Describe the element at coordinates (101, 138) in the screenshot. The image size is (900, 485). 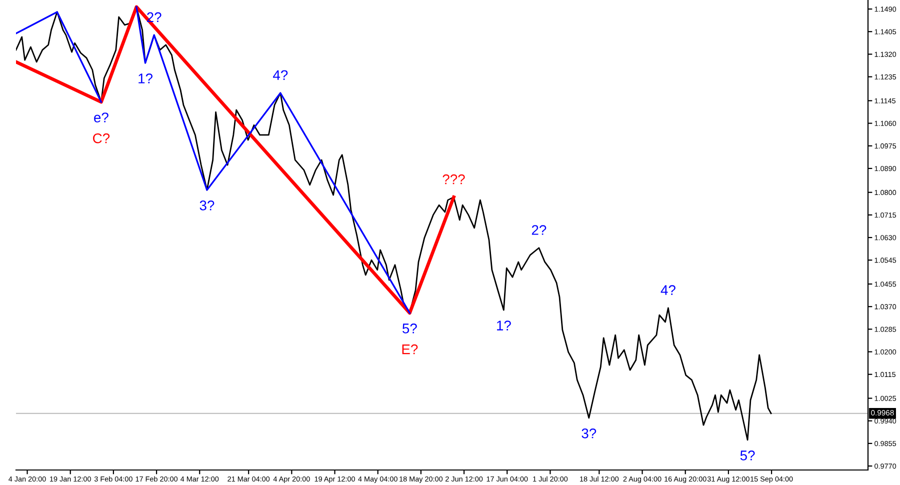
I see `annotation: C?` at that location.